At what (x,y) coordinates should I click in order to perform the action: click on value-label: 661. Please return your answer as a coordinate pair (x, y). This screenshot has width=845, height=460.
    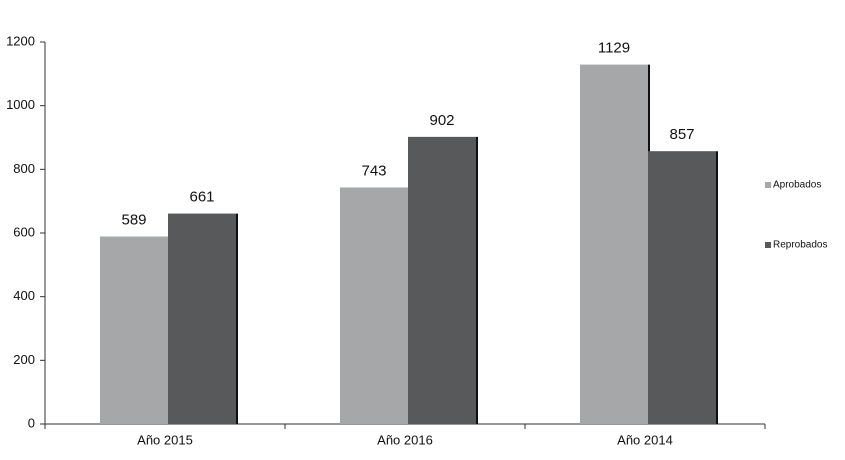
    Looking at the image, I should click on (201, 197).